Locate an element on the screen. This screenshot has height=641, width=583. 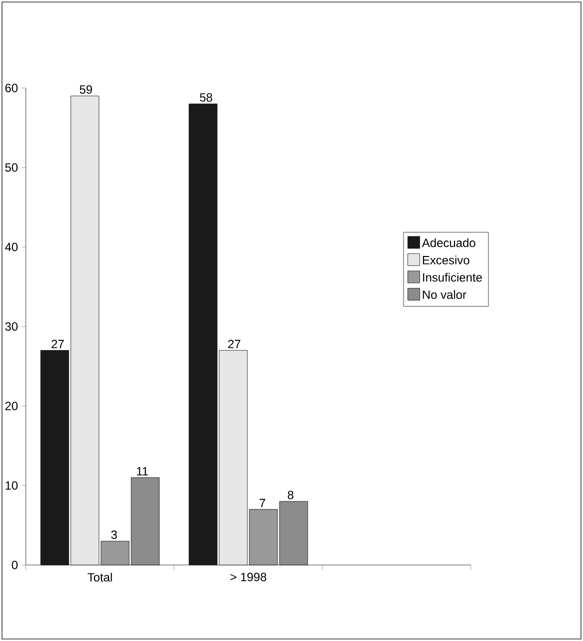
y-tick-label: 0 is located at coordinates (15, 565).